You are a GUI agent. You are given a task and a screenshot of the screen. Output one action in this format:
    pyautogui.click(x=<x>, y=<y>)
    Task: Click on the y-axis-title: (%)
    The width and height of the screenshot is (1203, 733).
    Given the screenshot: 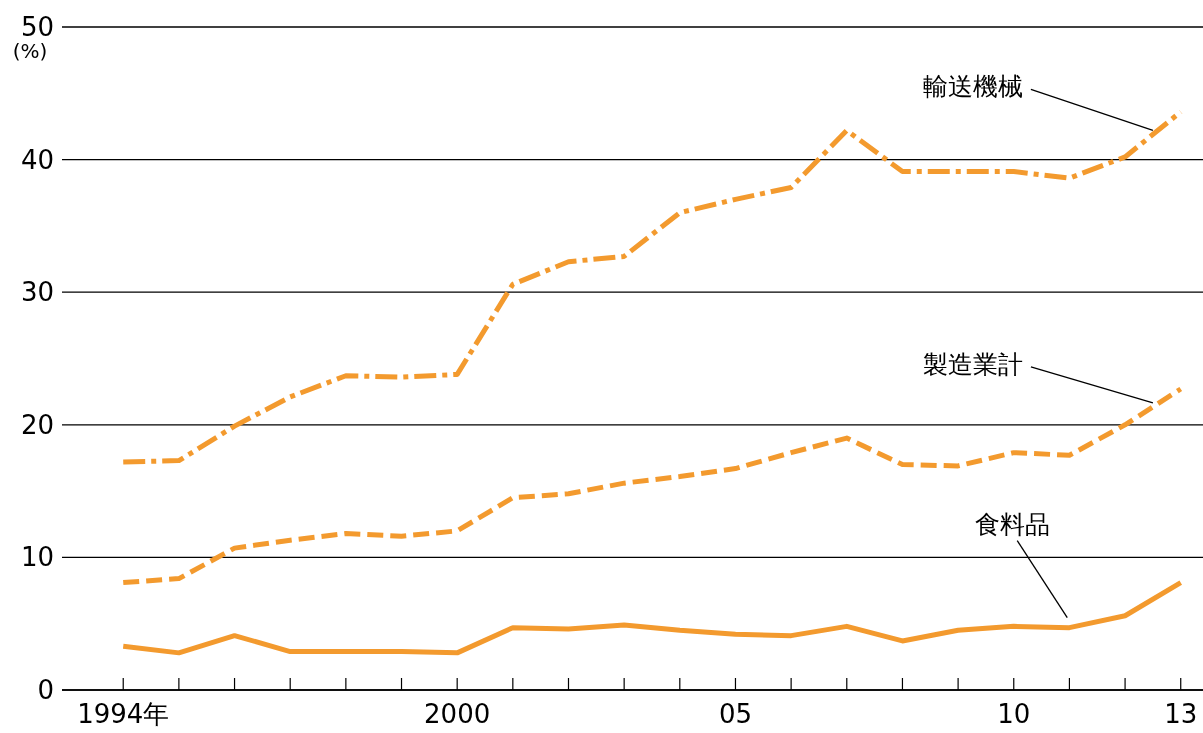 What is the action you would take?
    pyautogui.click(x=30, y=51)
    